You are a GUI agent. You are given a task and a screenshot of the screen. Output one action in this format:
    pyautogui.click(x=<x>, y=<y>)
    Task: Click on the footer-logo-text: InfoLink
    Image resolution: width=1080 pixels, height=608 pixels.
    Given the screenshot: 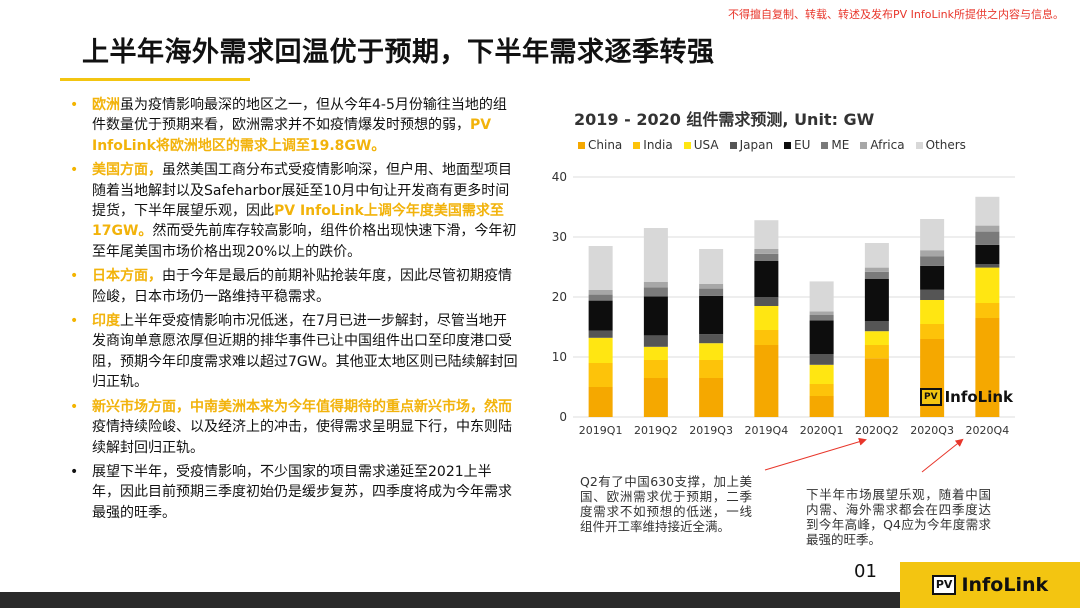 What is the action you would take?
    pyautogui.click(x=1005, y=585)
    